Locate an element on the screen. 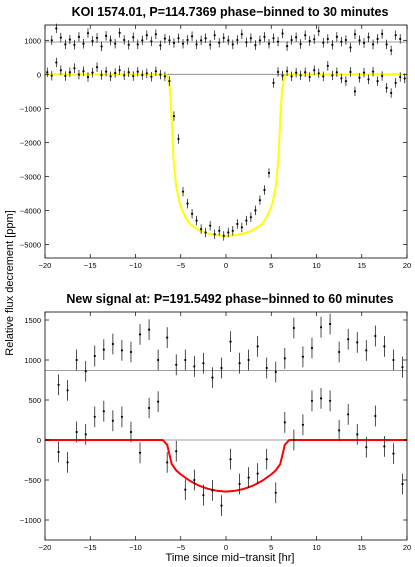 This screenshot has width=415, height=567. x-tick-label: −20 is located at coordinates (45, 265).